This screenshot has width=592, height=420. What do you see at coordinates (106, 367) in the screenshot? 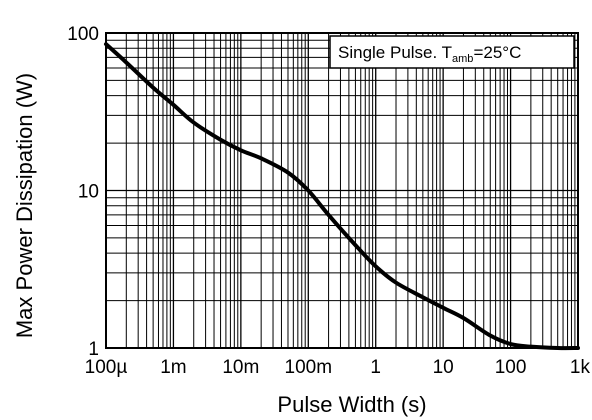
I see `x-tick-label: 100µ` at bounding box center [106, 367].